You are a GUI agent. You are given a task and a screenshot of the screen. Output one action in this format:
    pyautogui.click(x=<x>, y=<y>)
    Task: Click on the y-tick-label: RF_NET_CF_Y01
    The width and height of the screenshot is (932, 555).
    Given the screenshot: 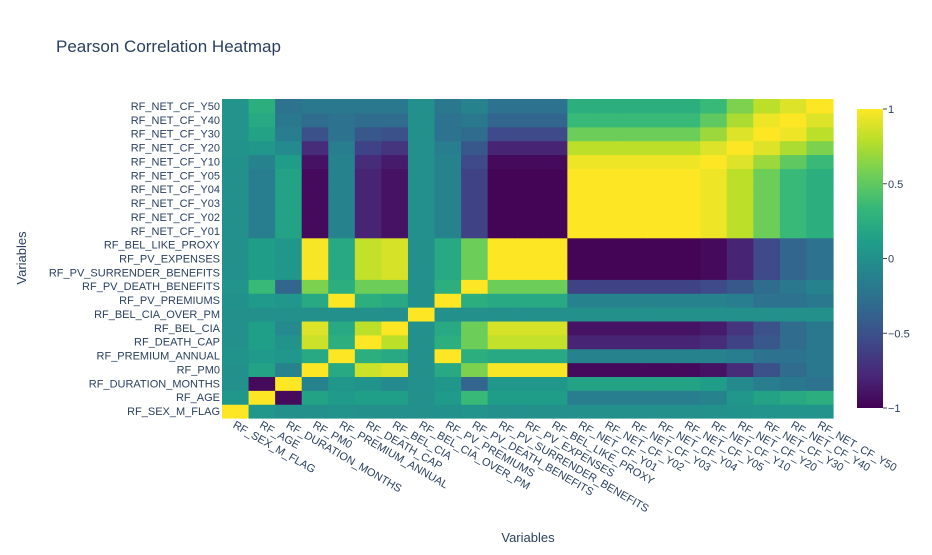 What is the action you would take?
    pyautogui.click(x=175, y=232)
    